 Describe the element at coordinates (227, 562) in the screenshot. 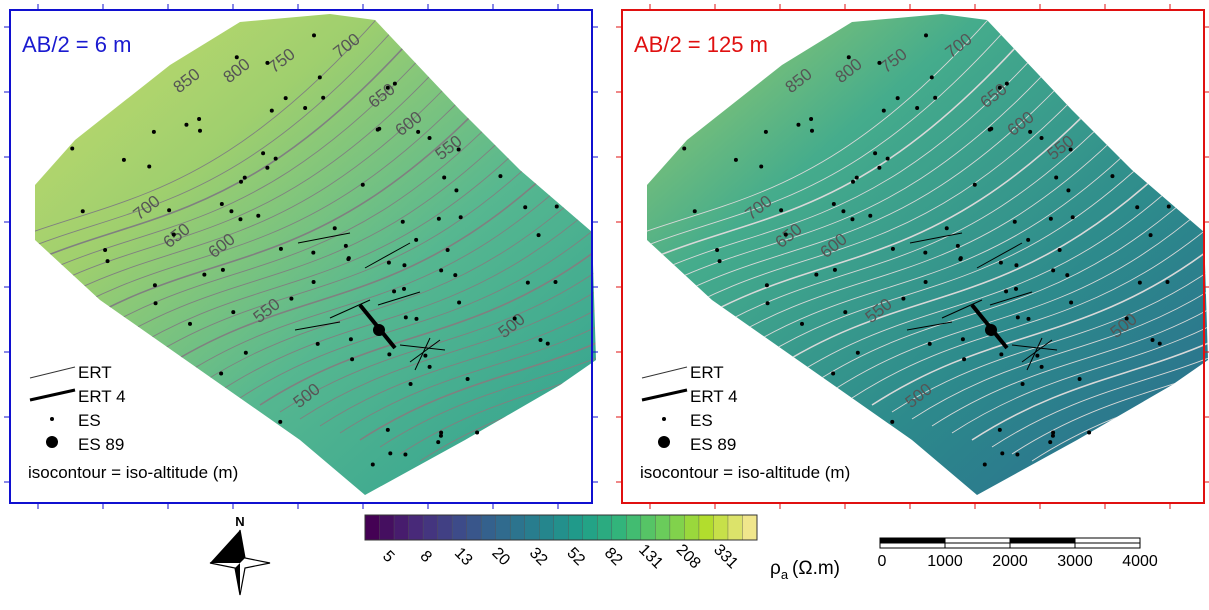

I see `north-star-fill` at that location.